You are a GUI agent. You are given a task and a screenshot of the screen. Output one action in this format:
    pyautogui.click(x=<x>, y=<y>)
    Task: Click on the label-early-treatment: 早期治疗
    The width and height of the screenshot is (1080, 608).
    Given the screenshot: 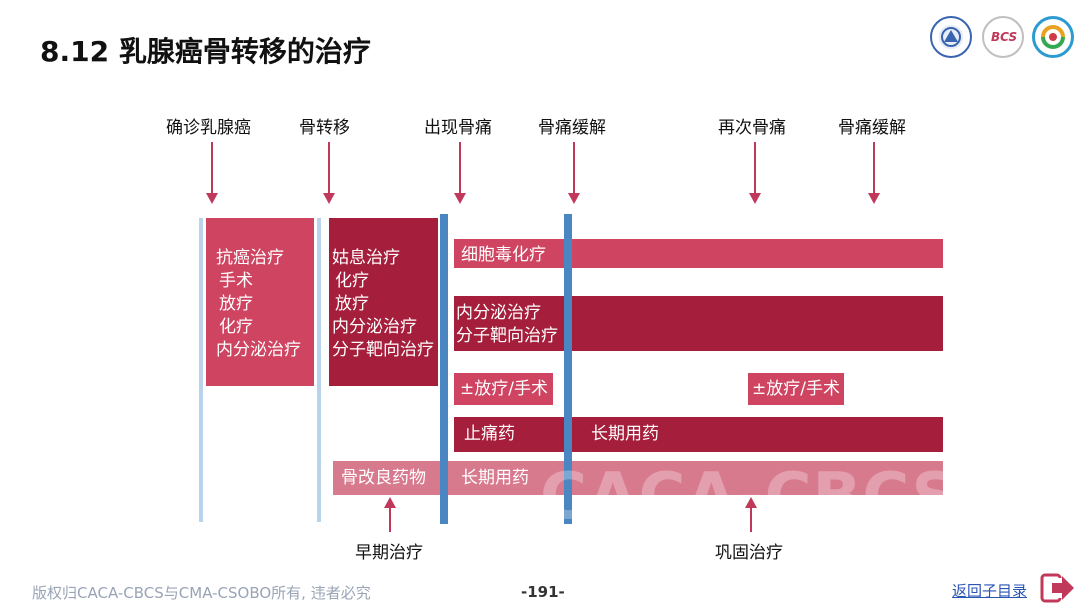 What is the action you would take?
    pyautogui.click(x=389, y=553)
    